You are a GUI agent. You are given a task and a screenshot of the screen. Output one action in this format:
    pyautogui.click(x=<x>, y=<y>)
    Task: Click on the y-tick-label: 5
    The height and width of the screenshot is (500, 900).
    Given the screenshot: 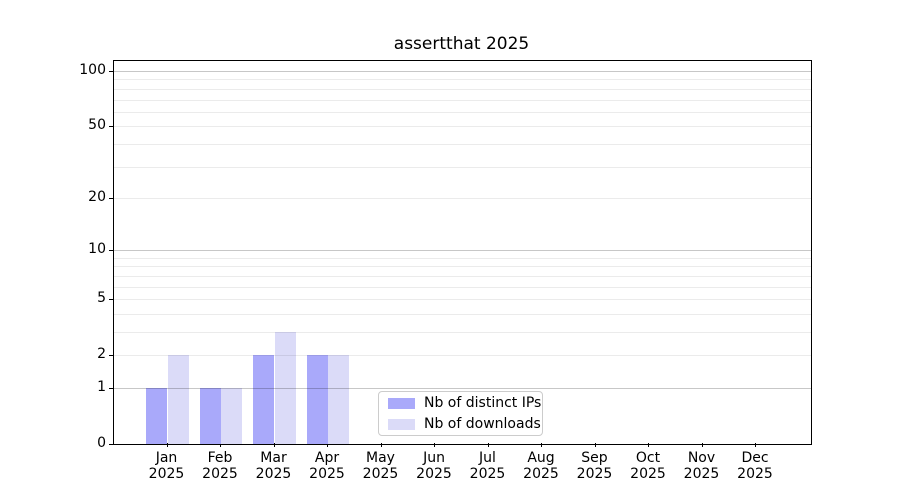 What is the action you would take?
    pyautogui.click(x=101, y=298)
    